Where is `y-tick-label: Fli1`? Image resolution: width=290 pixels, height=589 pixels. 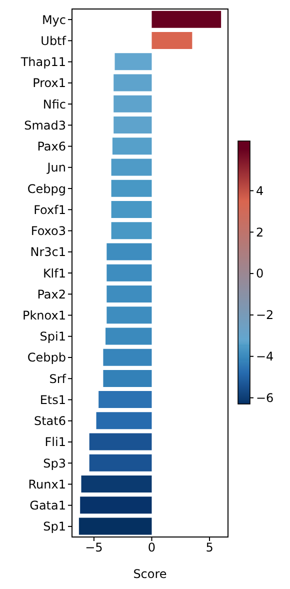
y-tick-label: Fli1 is located at coordinates (55, 442).